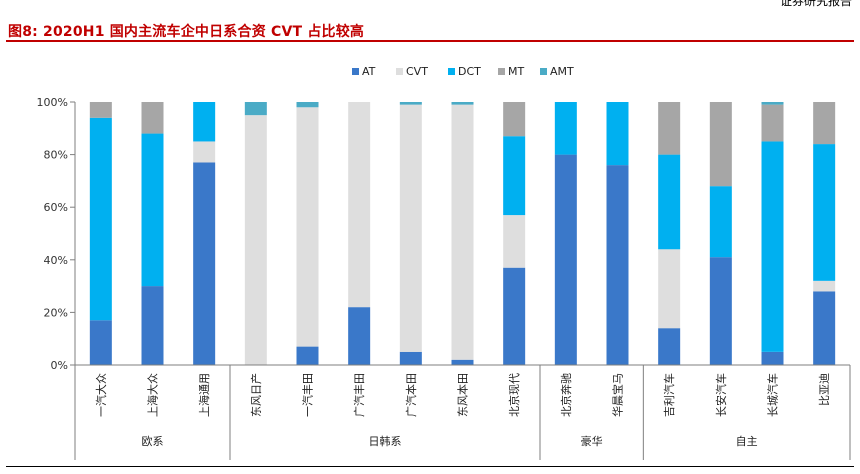 The image size is (860, 474). What do you see at coordinates (385, 441) in the screenshot?
I see `group-label: 日韩系` at bounding box center [385, 441].